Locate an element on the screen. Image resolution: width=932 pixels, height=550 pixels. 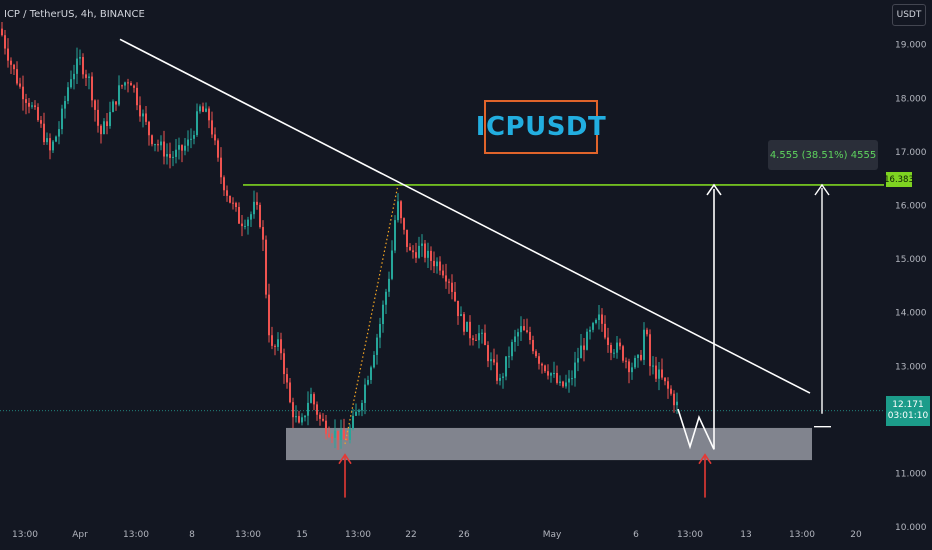
current-price-value: 12.171 is located at coordinates (908, 405).